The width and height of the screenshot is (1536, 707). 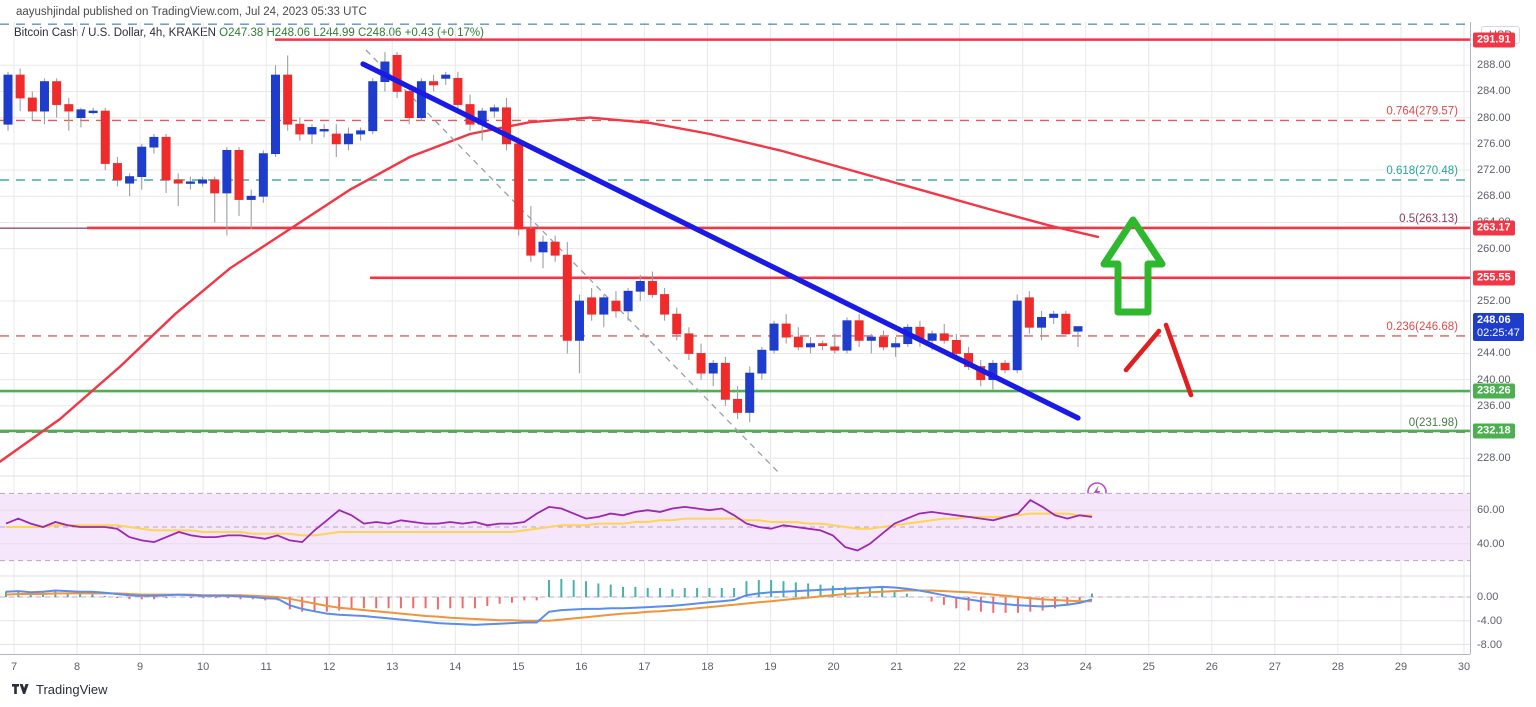 What do you see at coordinates (14, 667) in the screenshot?
I see `time-tick-label: 7` at bounding box center [14, 667].